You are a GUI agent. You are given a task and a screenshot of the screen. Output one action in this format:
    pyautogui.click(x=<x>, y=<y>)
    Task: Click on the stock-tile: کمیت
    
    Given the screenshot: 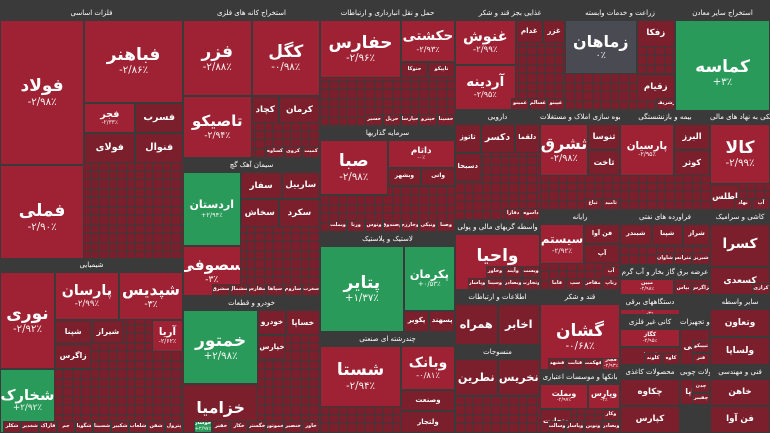 What is the action you would take?
    pyautogui.click(x=311, y=152)
    